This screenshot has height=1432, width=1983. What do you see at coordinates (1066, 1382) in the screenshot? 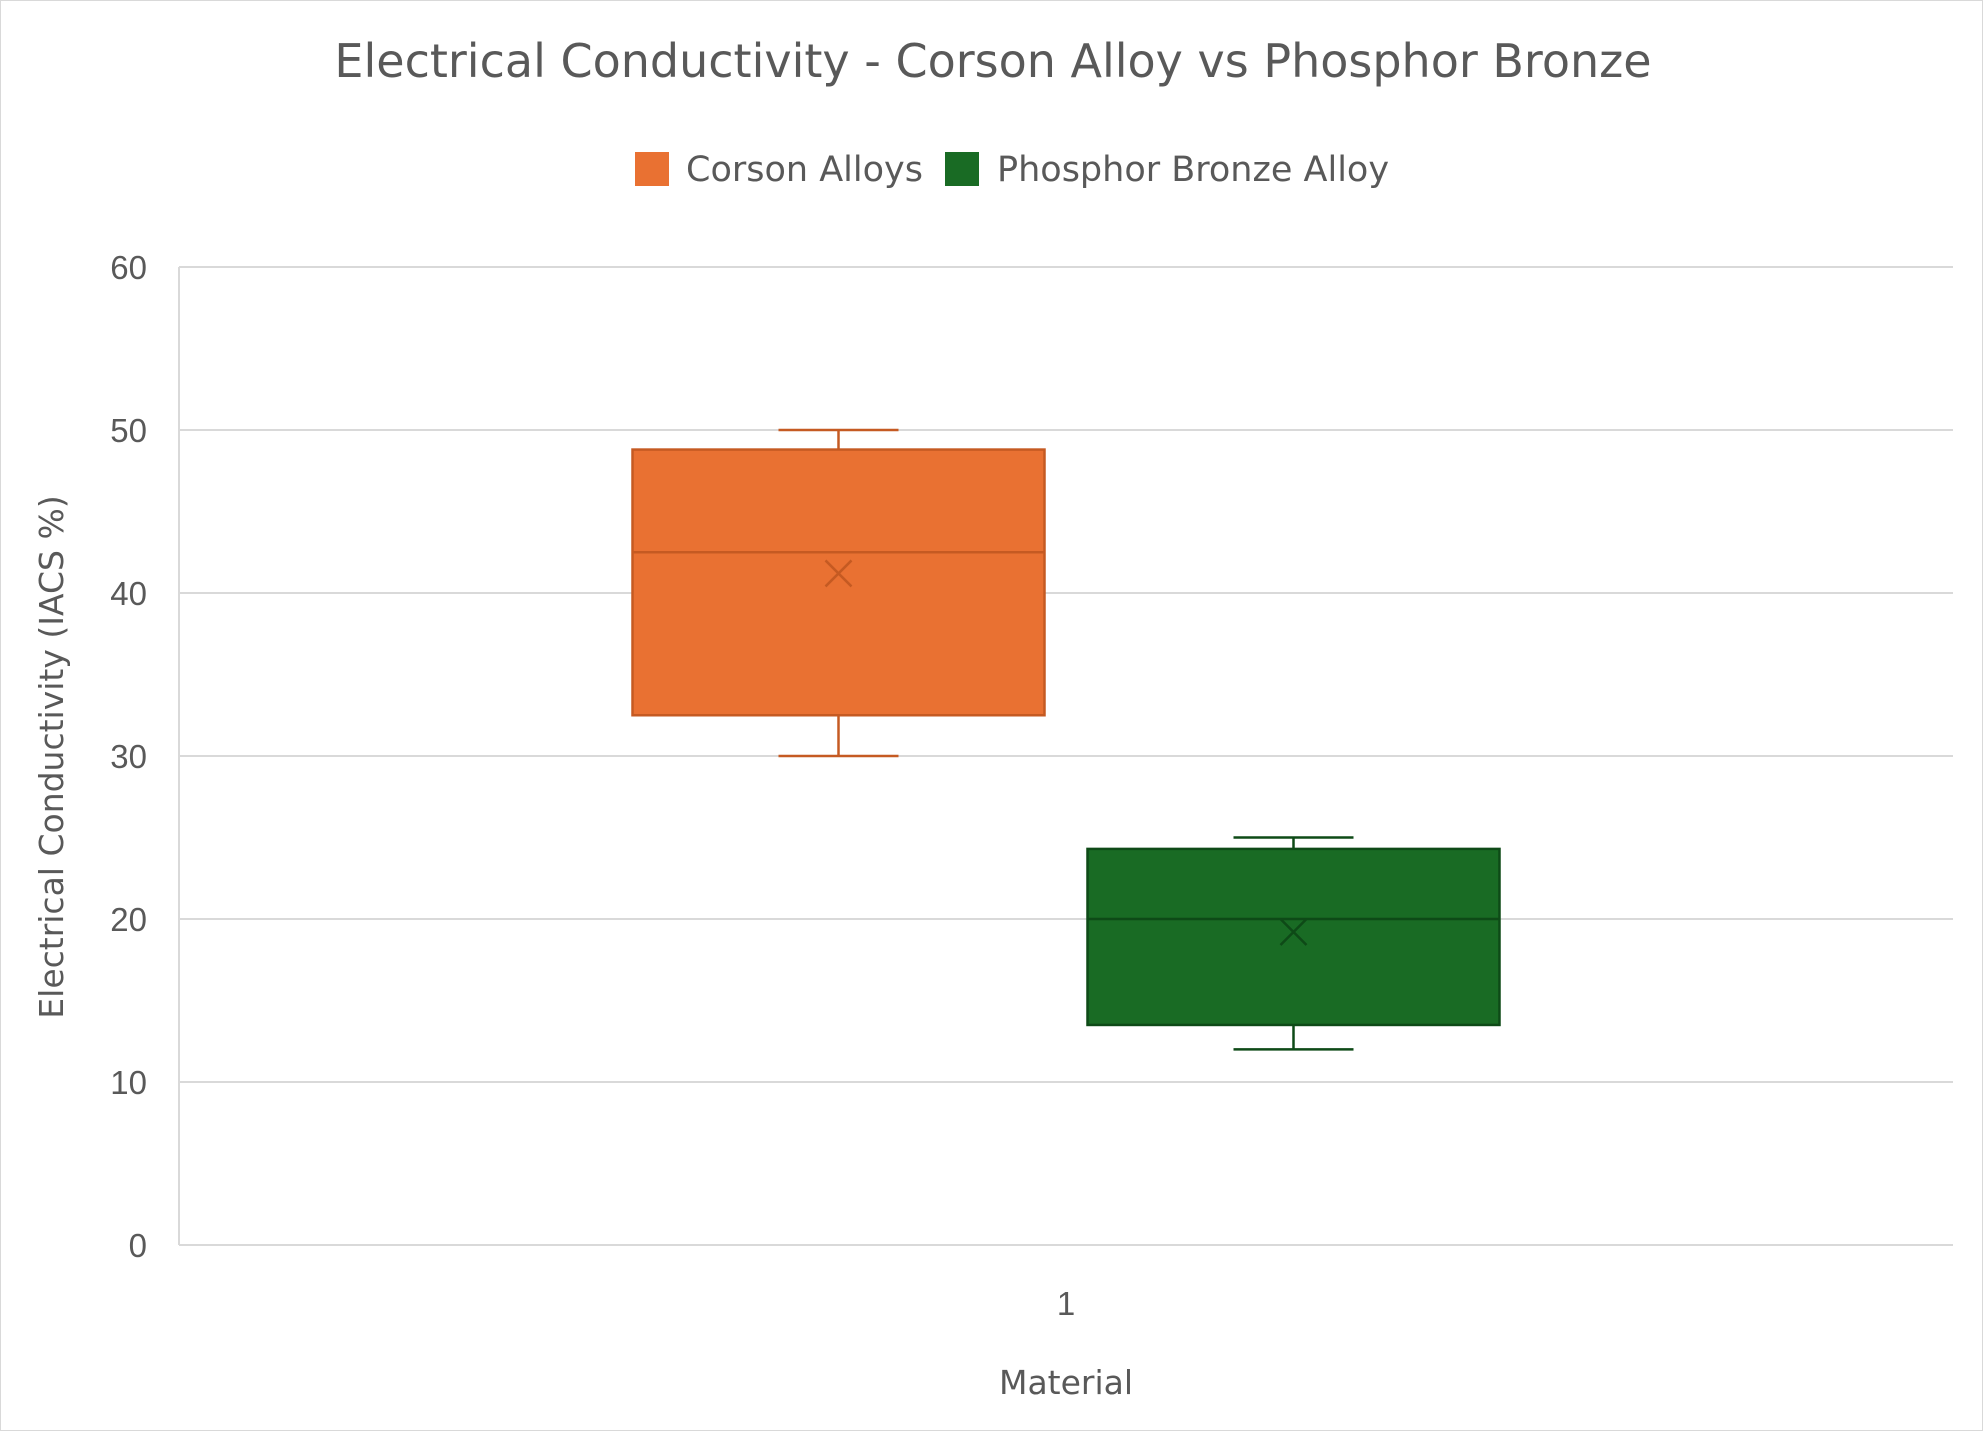
I see `x-axis-title: Material` at bounding box center [1066, 1382].